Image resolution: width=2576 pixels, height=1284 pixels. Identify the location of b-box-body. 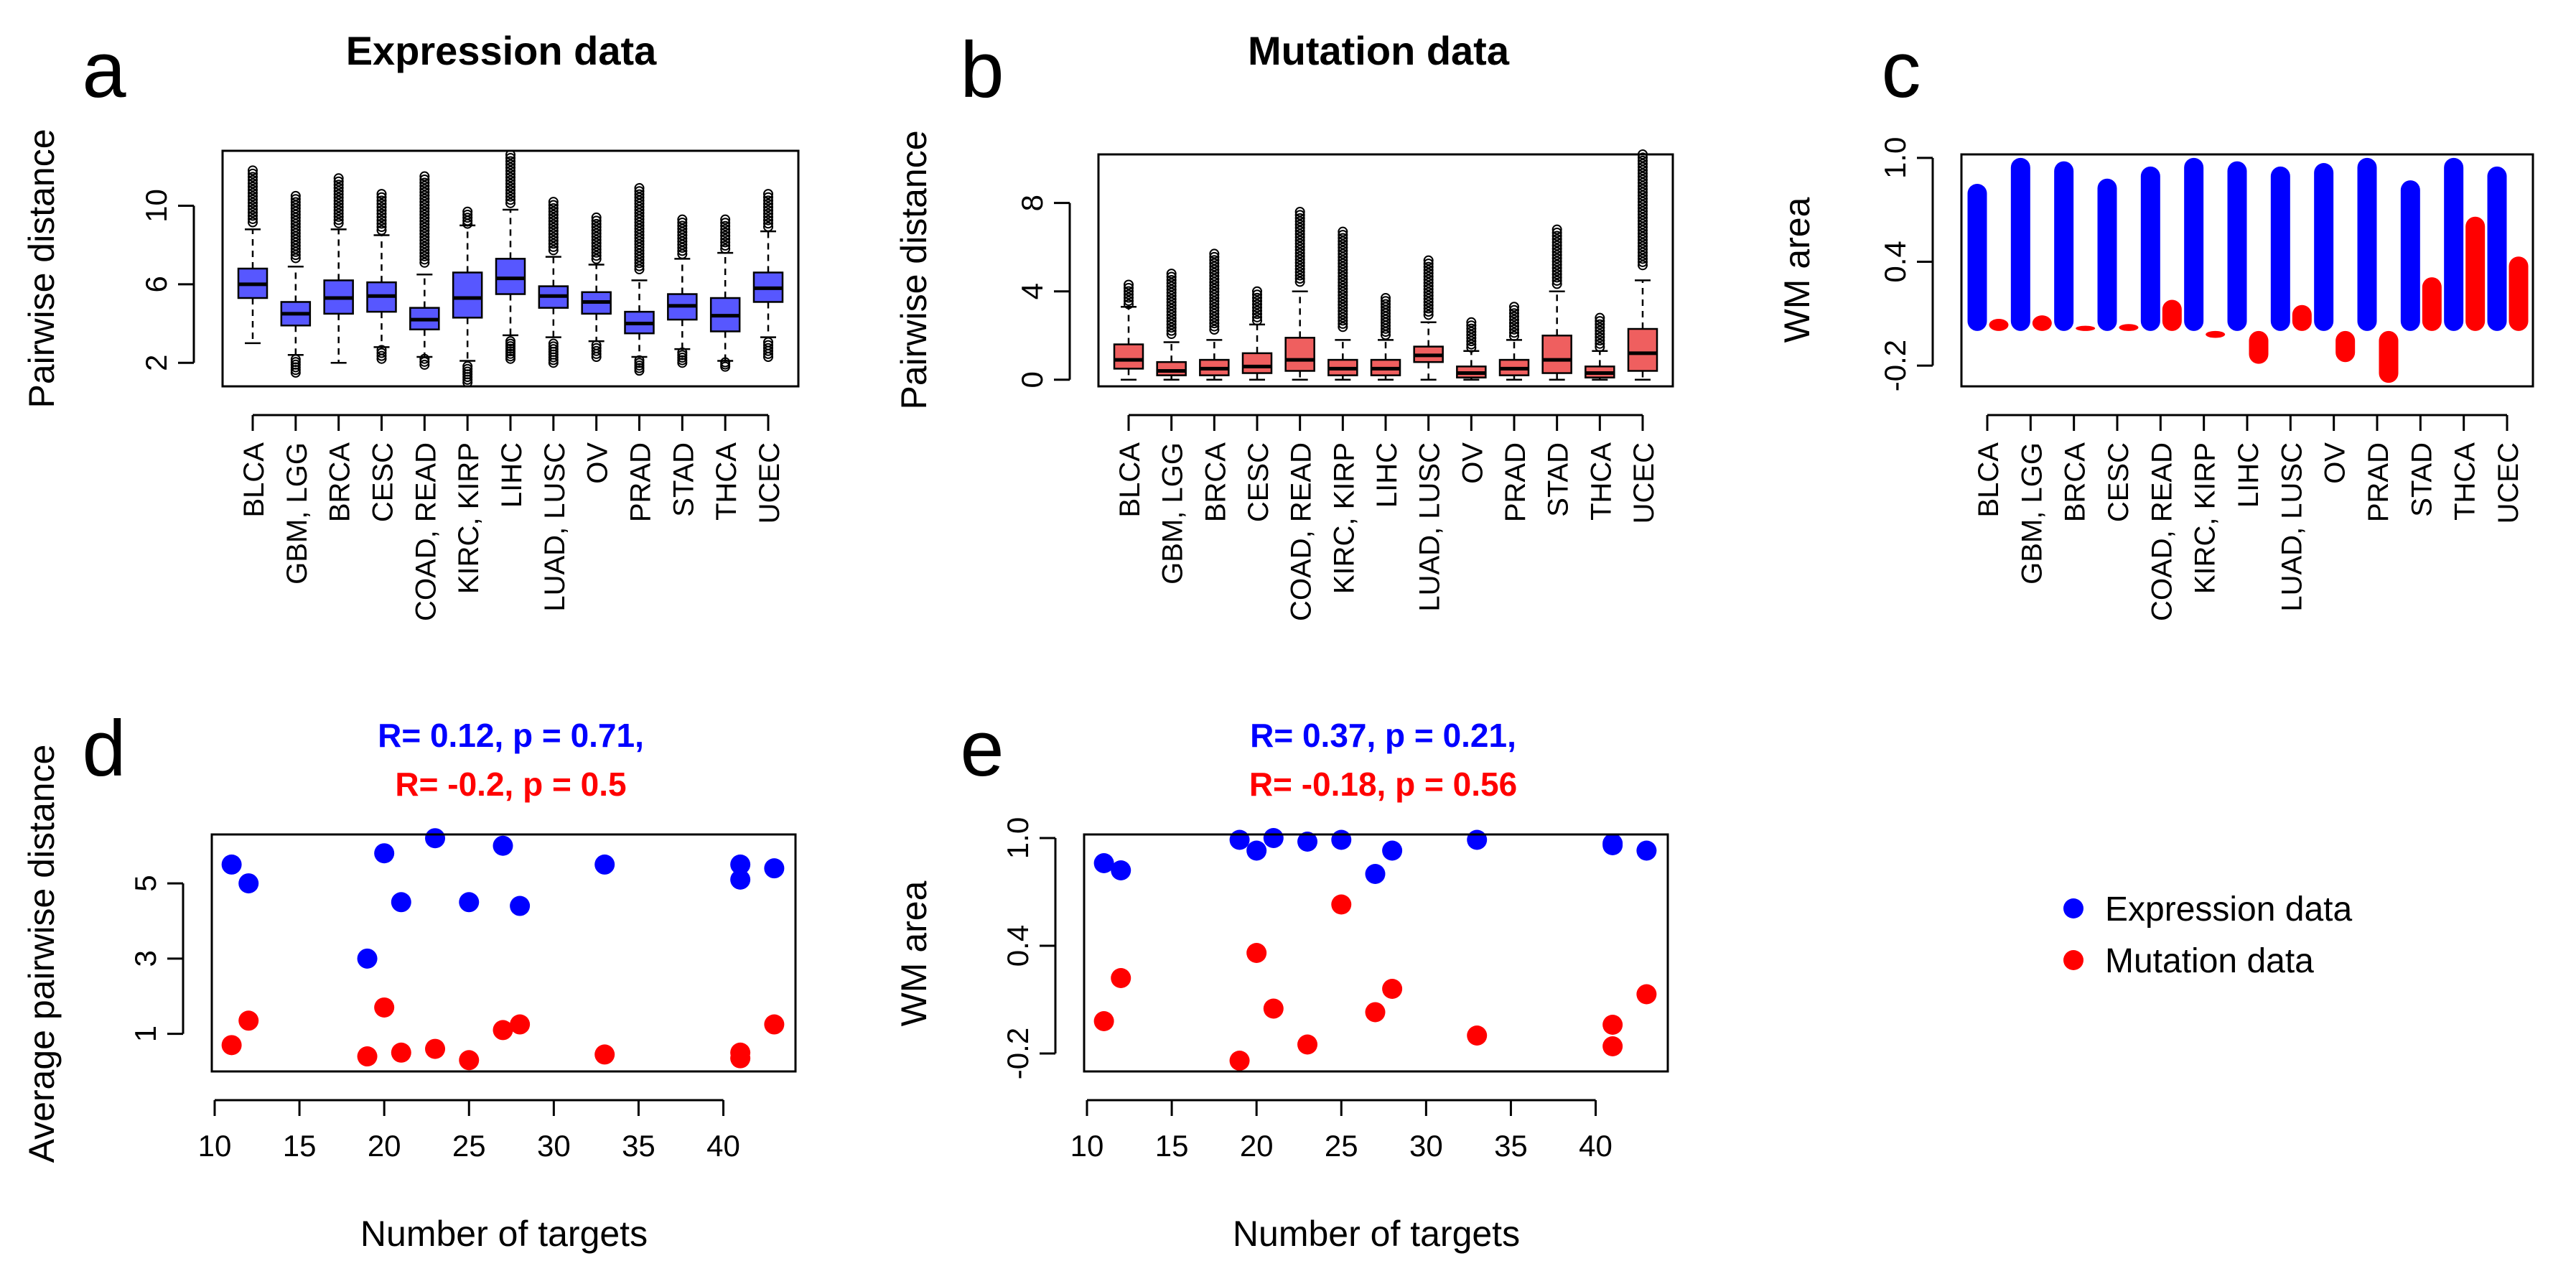
(1171, 368).